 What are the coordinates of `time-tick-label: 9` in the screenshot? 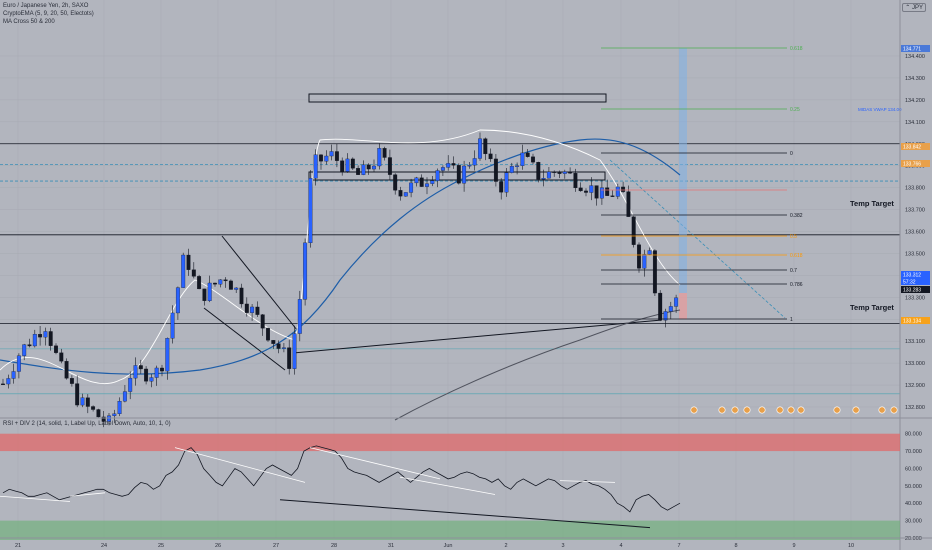 It's located at (793, 546).